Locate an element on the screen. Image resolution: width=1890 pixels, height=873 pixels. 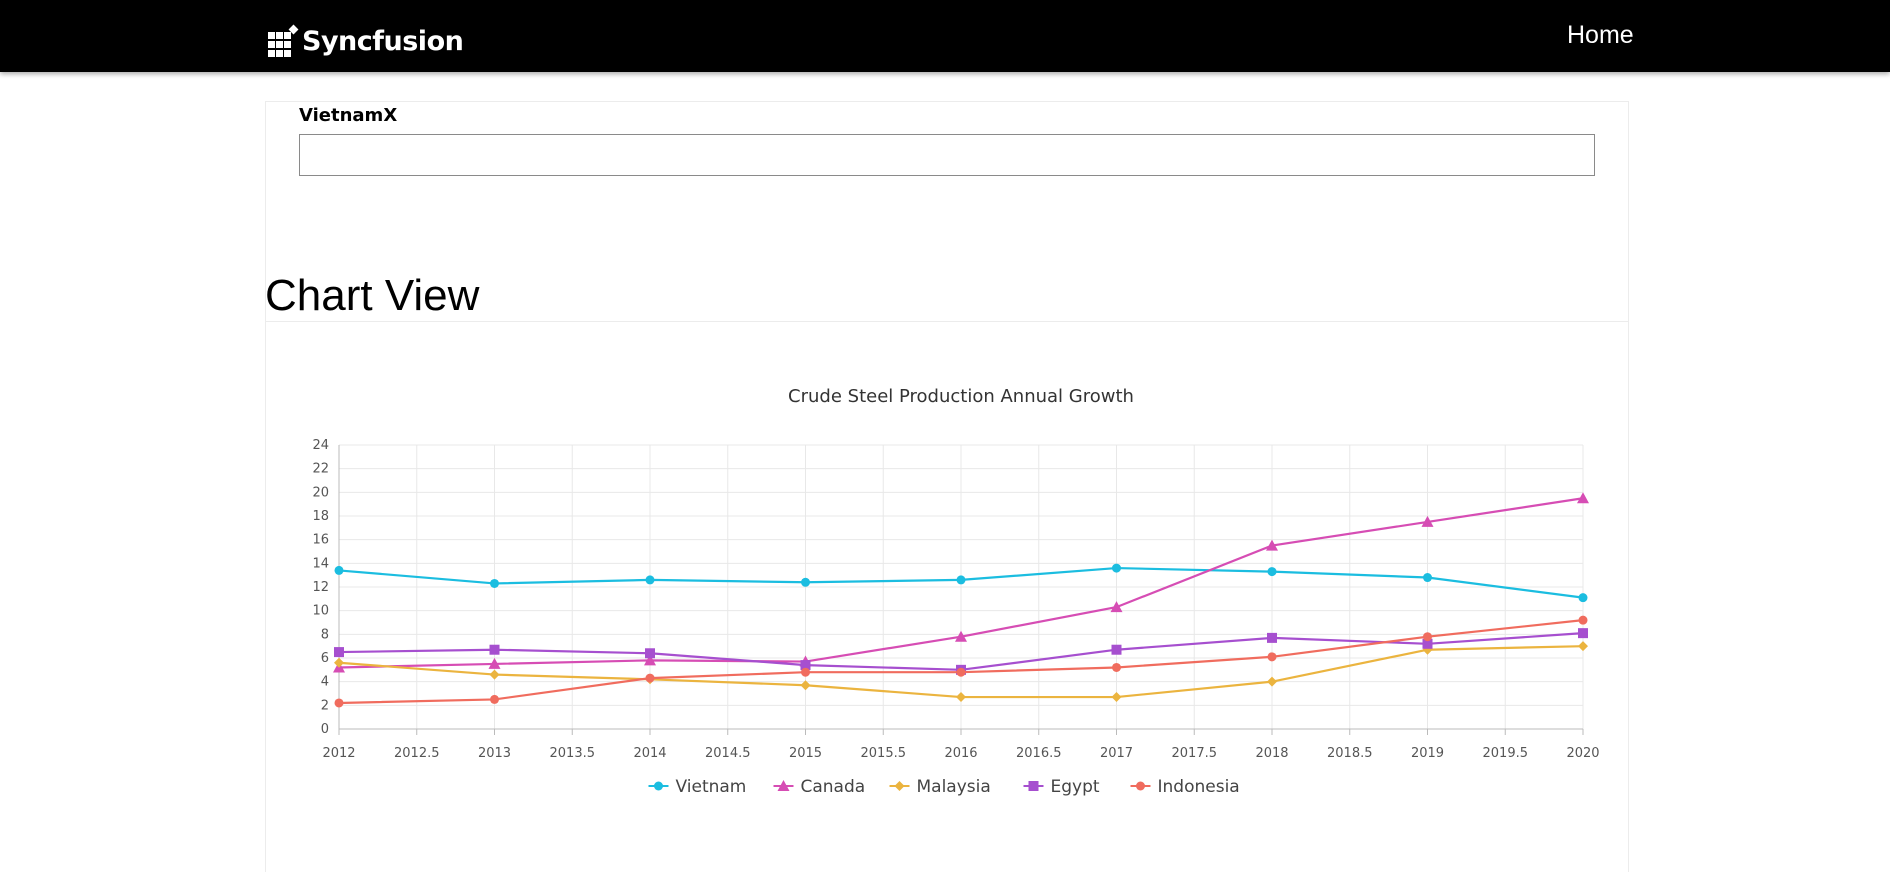
y-tick-label: 22 is located at coordinates (320, 469).